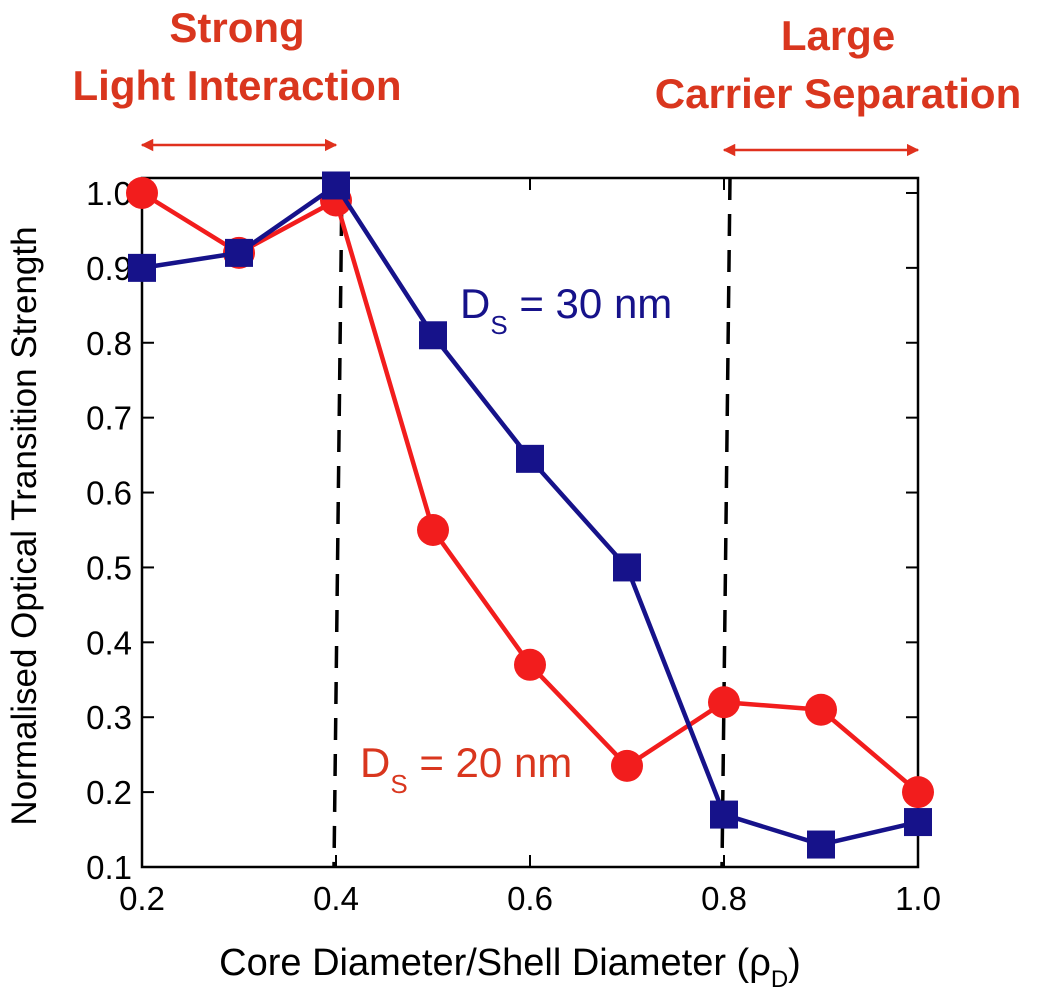 This screenshot has width=1040, height=1003. I want to click on y-tick-label: 0.5, so click(109, 567).